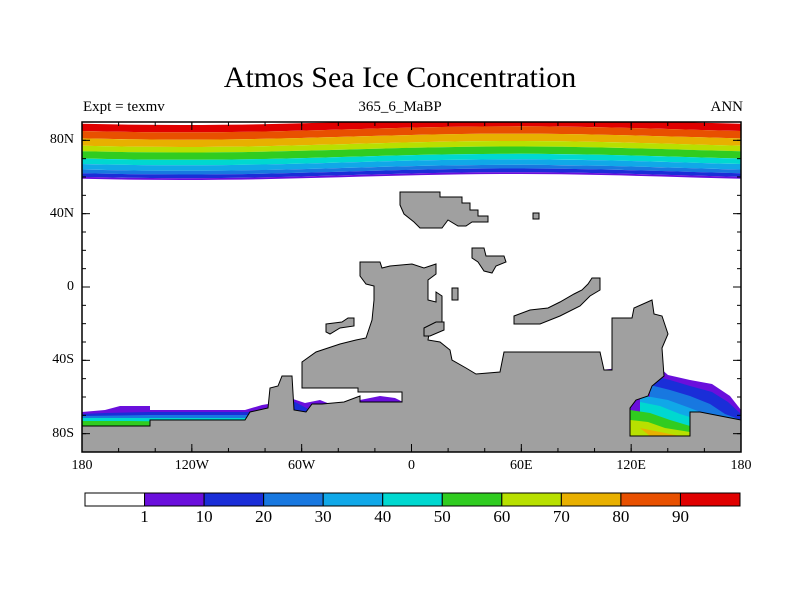  I want to click on colorbar-label: 30, so click(323, 516).